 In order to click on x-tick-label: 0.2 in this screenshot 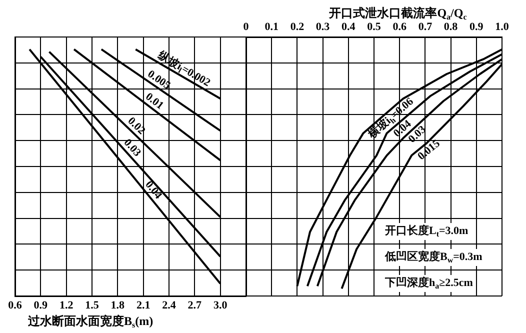, I will do `click(297, 27)`.